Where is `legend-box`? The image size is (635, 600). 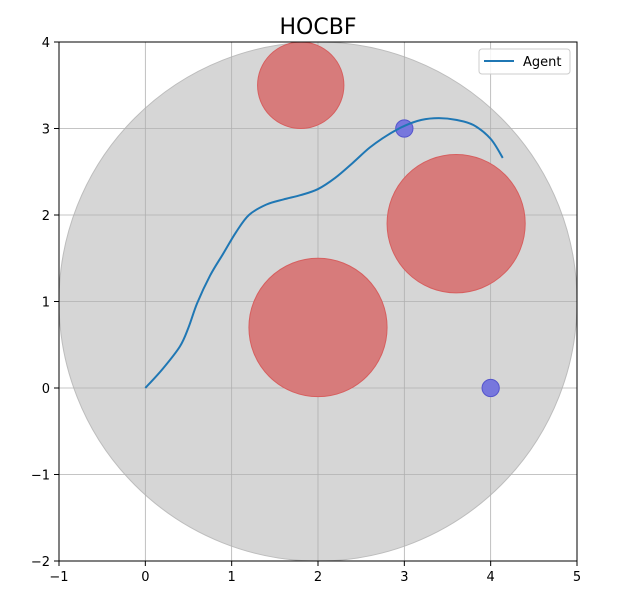 legend-box is located at coordinates (524, 61).